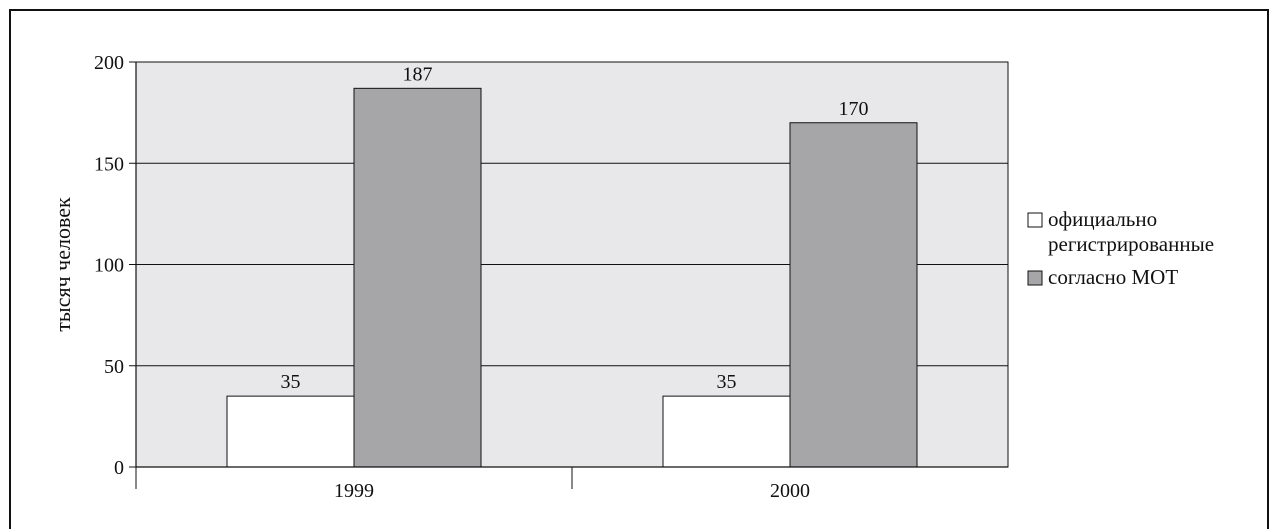 This screenshot has width=1280, height=529. Describe the element at coordinates (109, 266) in the screenshot. I see `y-tick-label: 100` at that location.